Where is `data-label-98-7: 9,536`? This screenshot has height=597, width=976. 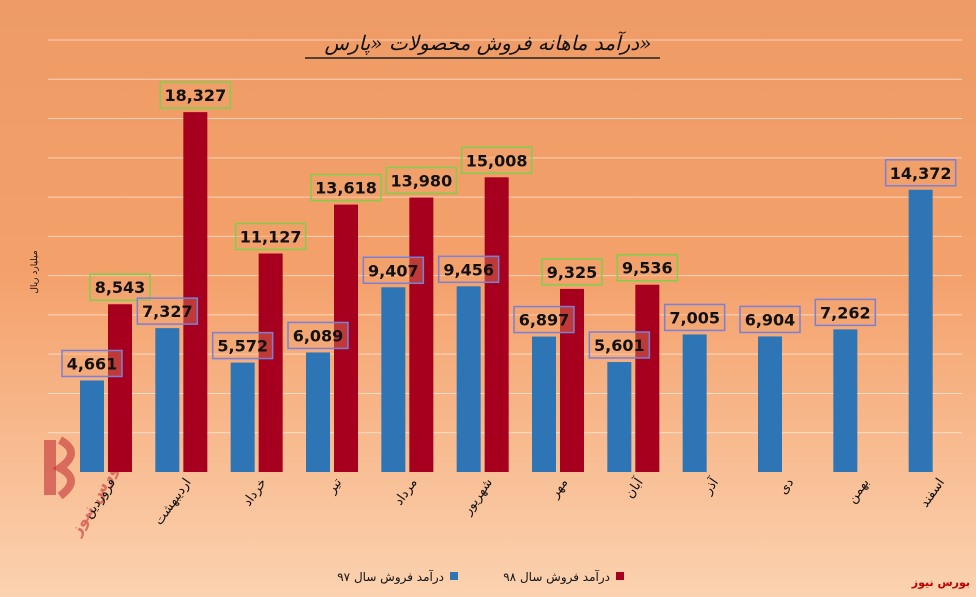
data-label-98-7: 9,536 is located at coordinates (647, 268).